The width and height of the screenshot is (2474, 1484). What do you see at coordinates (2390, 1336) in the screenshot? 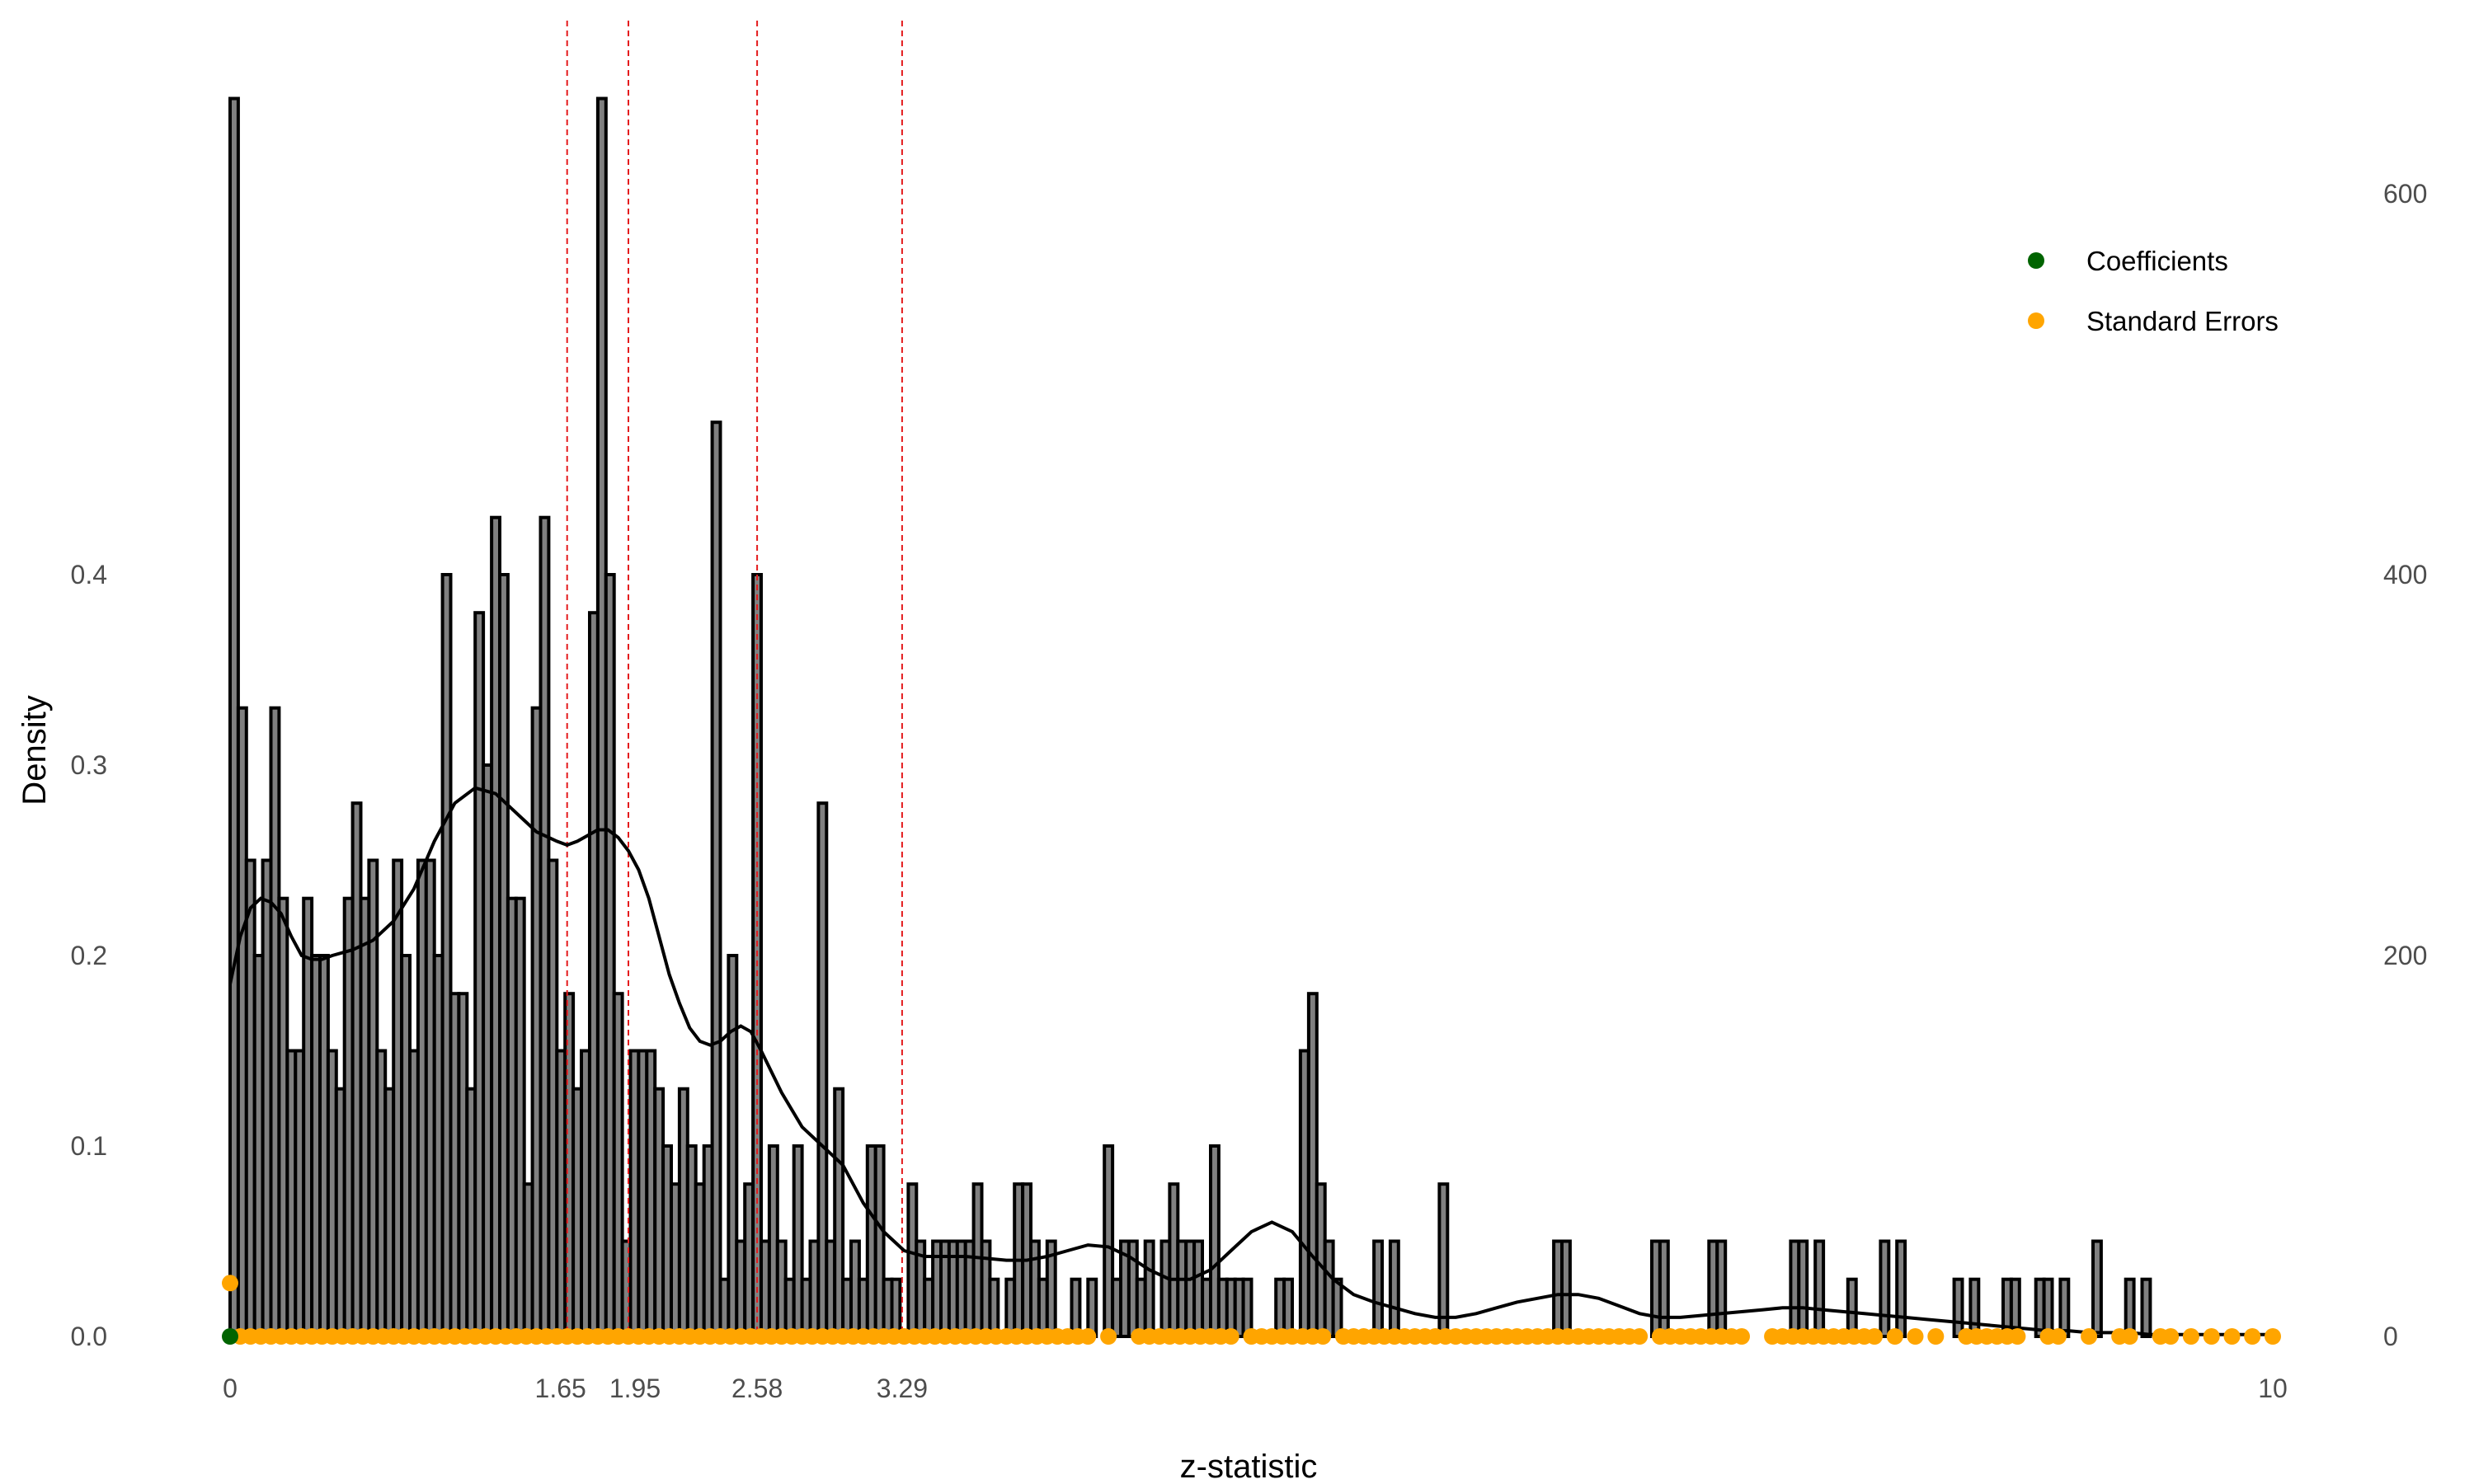
I see `y-right-tick-label: 0` at bounding box center [2390, 1336].